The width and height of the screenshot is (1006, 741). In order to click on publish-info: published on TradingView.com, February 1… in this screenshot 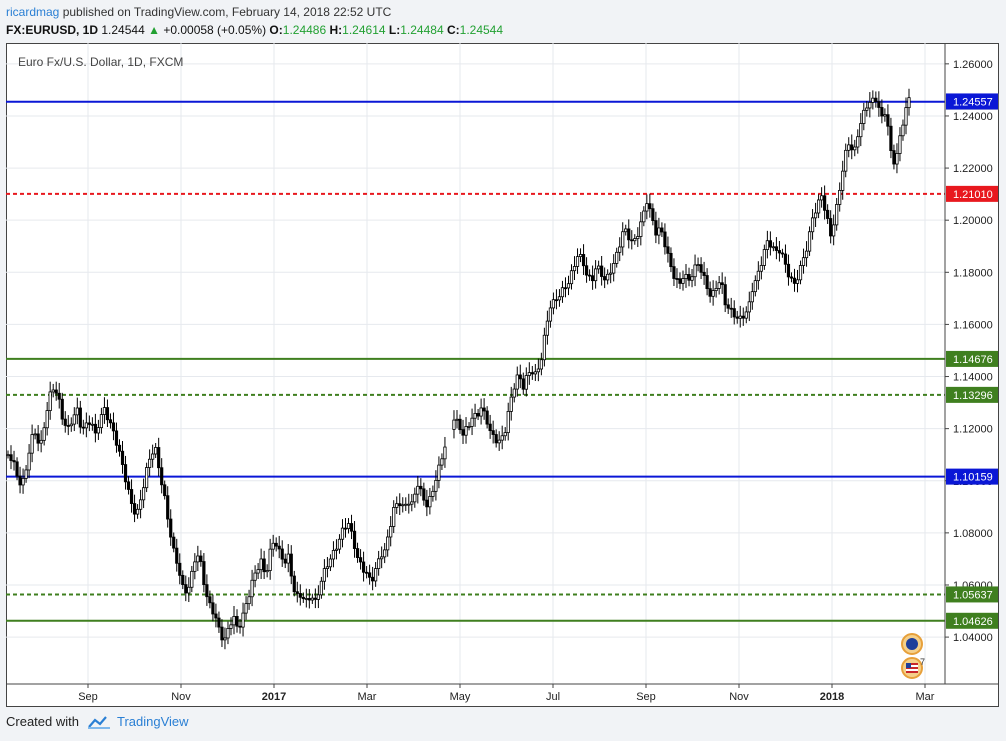, I will do `click(227, 12)`.